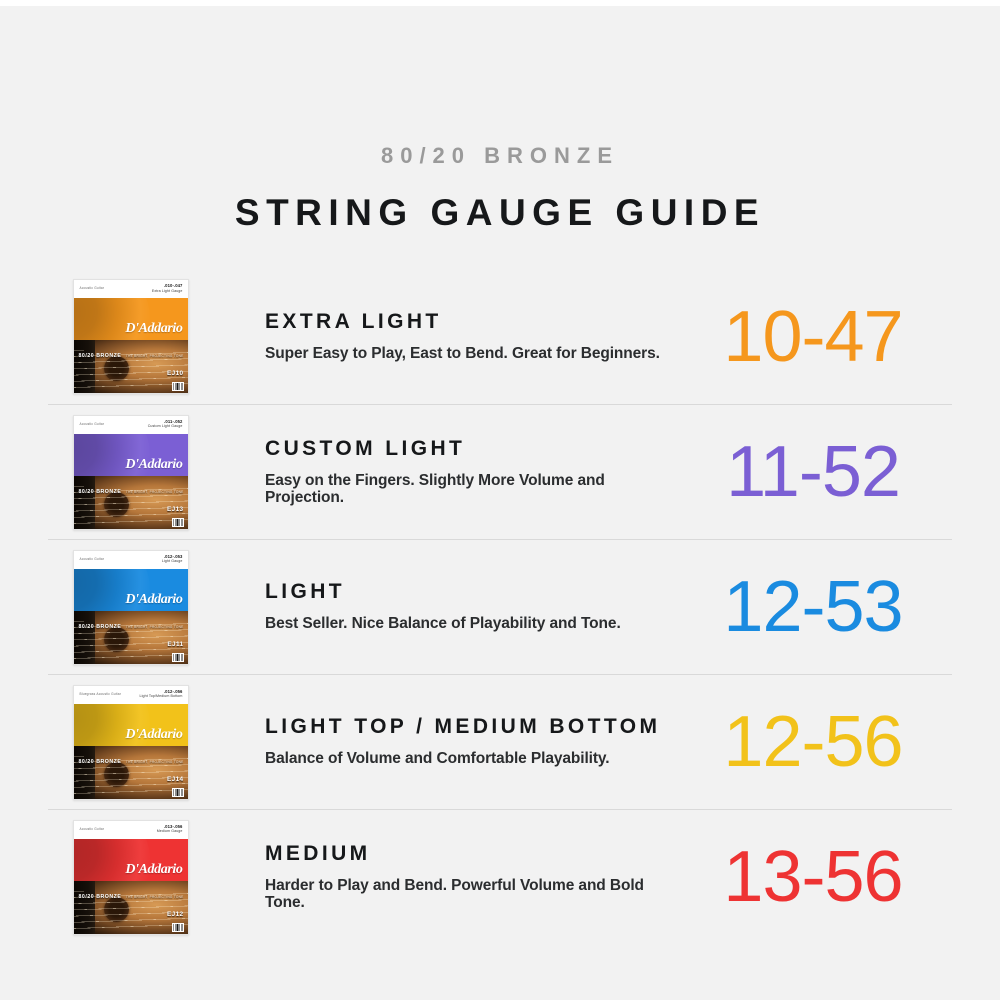  I want to click on package-gauge-info: .012-.053 Light Gauge, so click(172, 559).